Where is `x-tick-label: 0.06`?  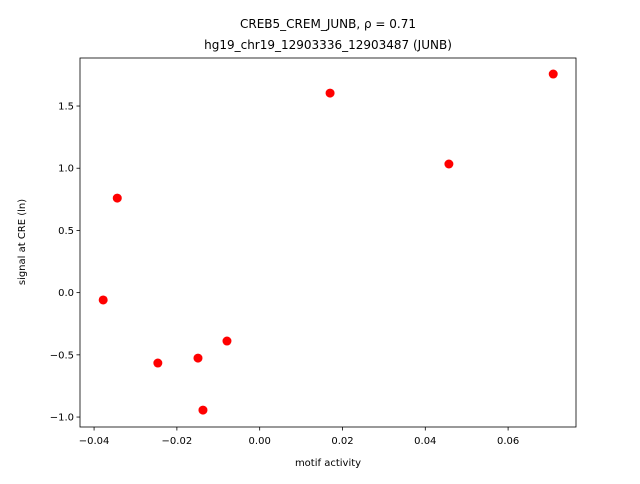 x-tick-label: 0.06 is located at coordinates (508, 441).